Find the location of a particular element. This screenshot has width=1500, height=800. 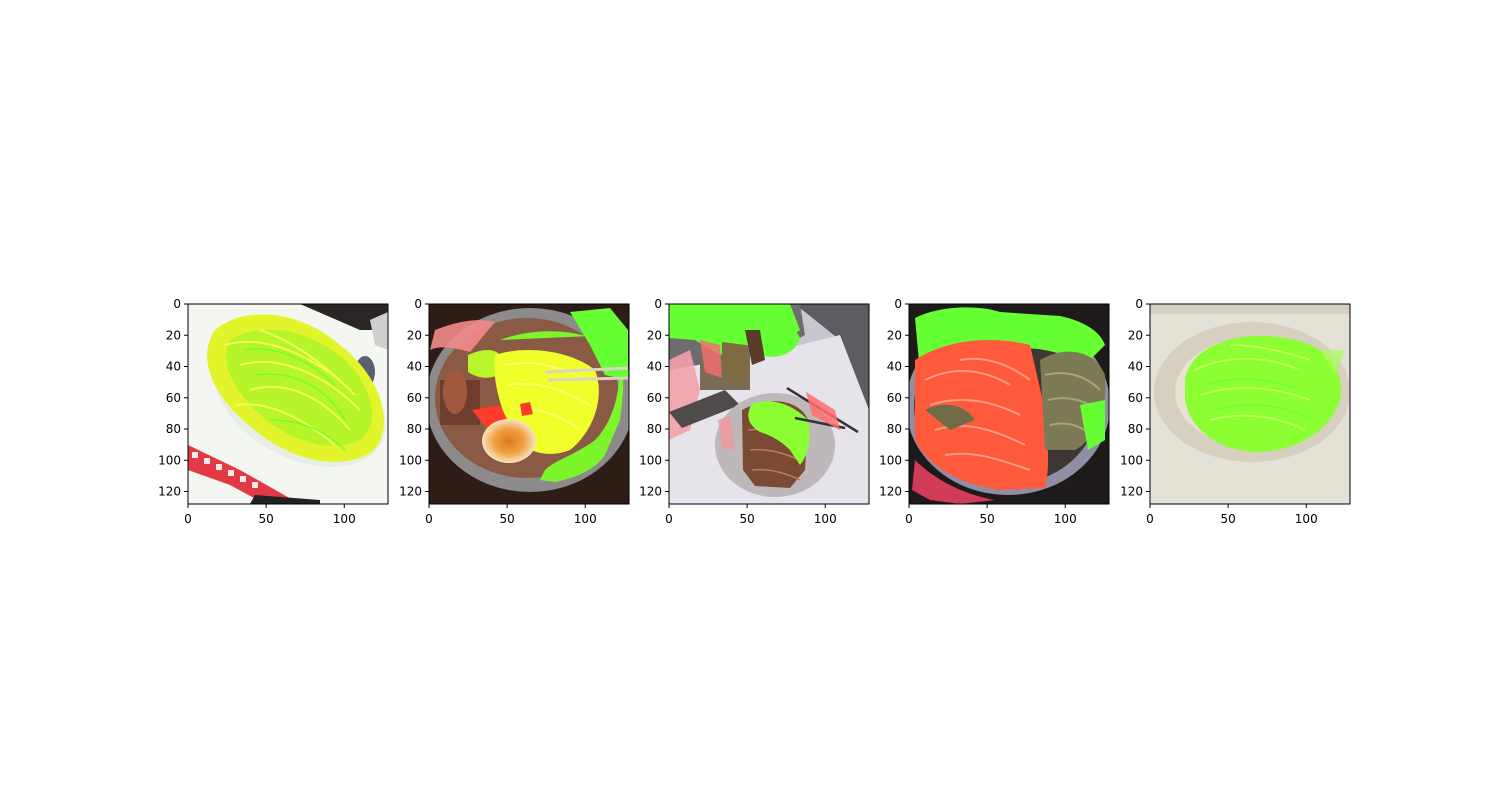

panel-2-photo is located at coordinates (530, 404).